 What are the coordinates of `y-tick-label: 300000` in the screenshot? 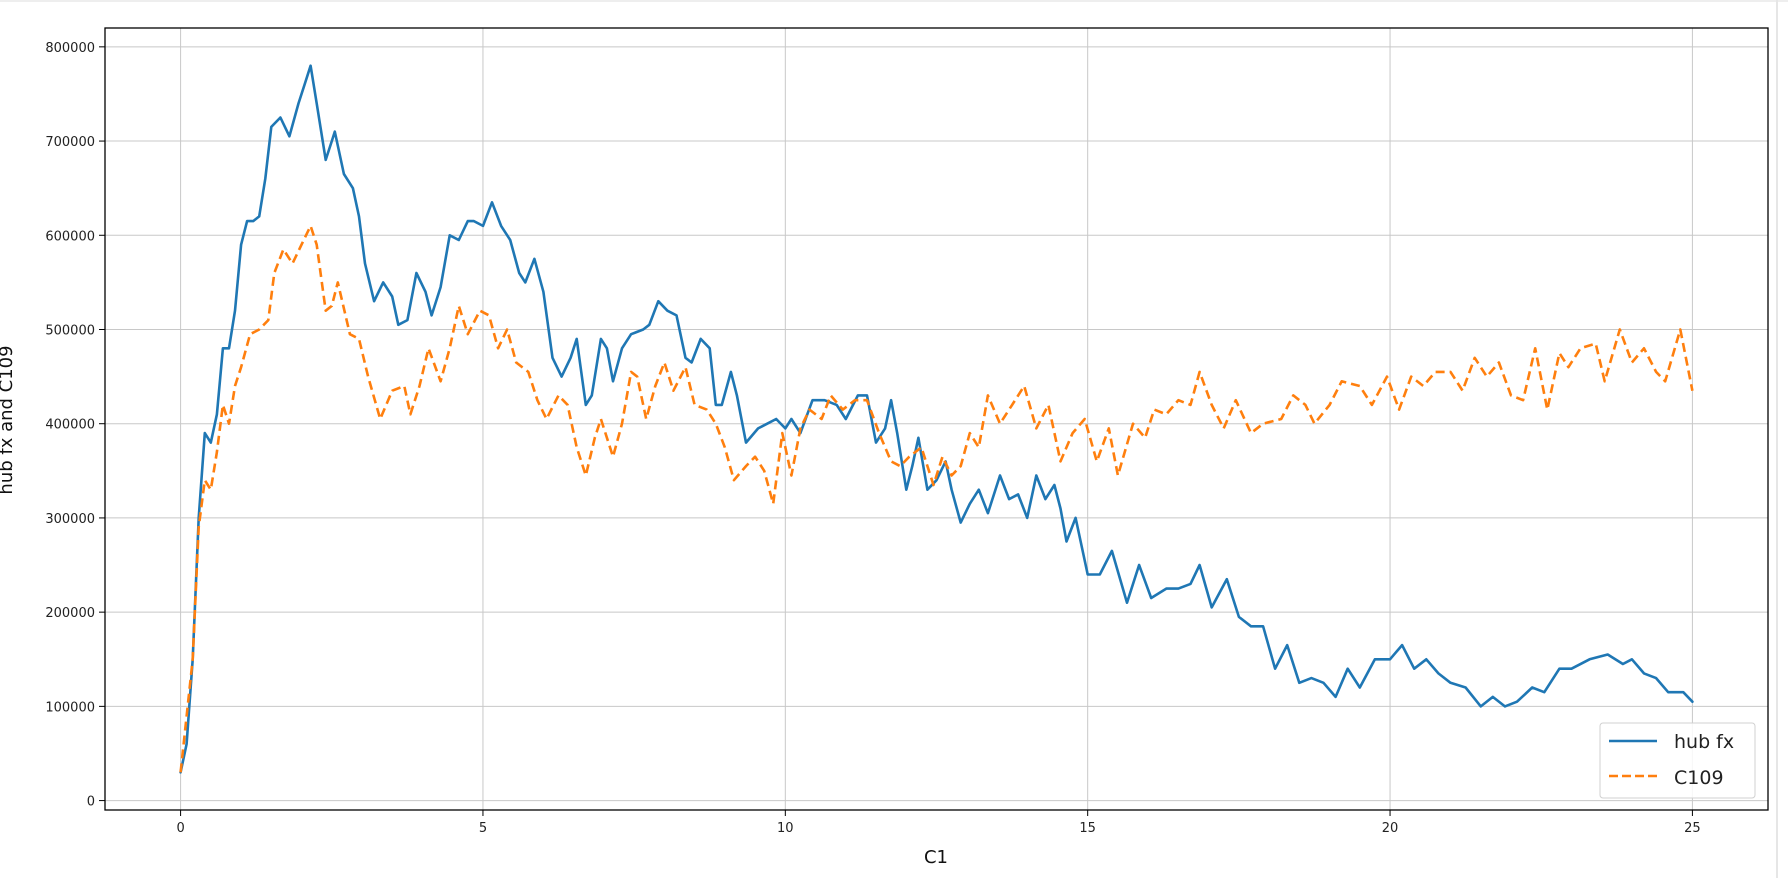 It's located at (70, 519).